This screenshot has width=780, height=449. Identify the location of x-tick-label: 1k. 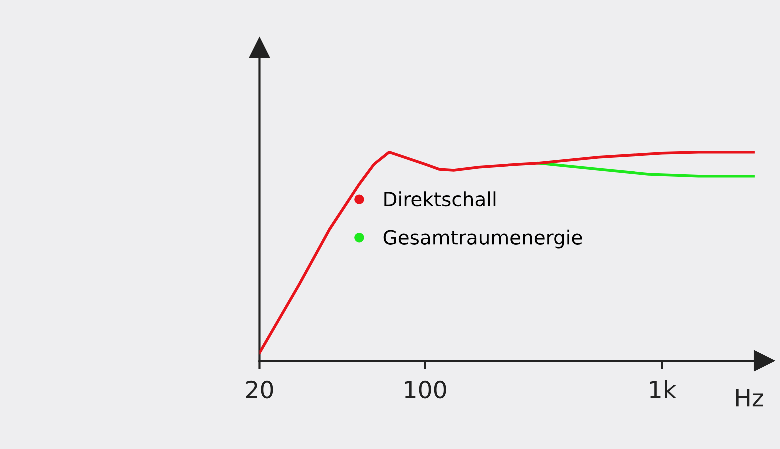
(663, 389).